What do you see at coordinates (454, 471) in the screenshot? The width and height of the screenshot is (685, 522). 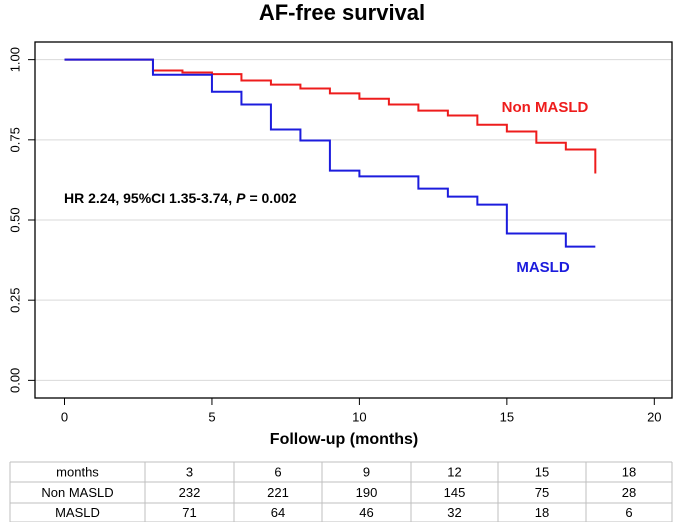 I see `table-cell: 12` at bounding box center [454, 471].